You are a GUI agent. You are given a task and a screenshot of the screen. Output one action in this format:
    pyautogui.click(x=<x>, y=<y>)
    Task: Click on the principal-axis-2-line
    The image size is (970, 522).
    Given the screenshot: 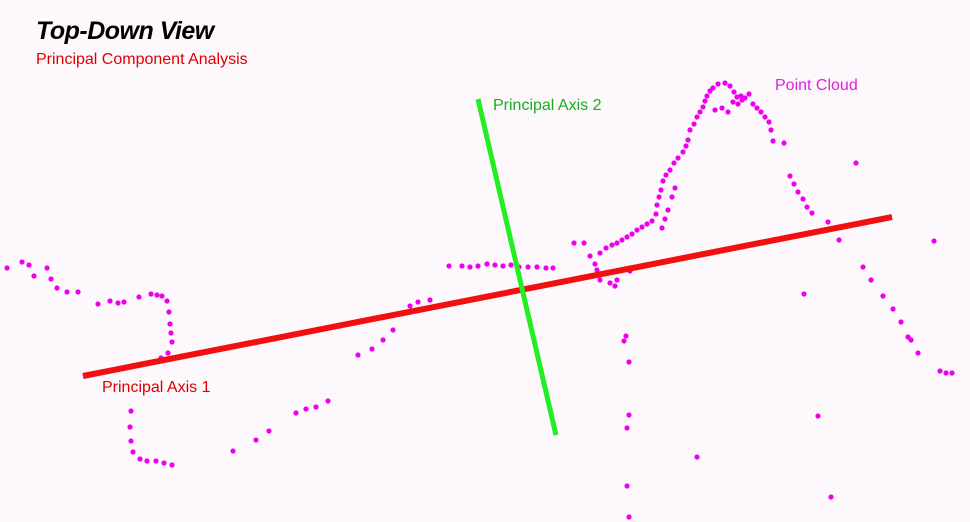 What is the action you would take?
    pyautogui.click(x=517, y=267)
    